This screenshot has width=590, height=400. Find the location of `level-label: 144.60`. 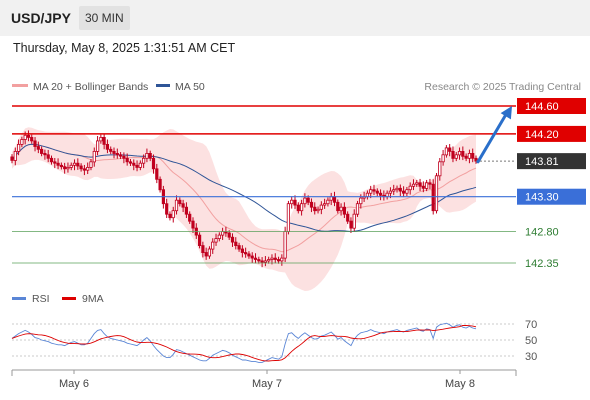

level-label: 144.60 is located at coordinates (542, 107).